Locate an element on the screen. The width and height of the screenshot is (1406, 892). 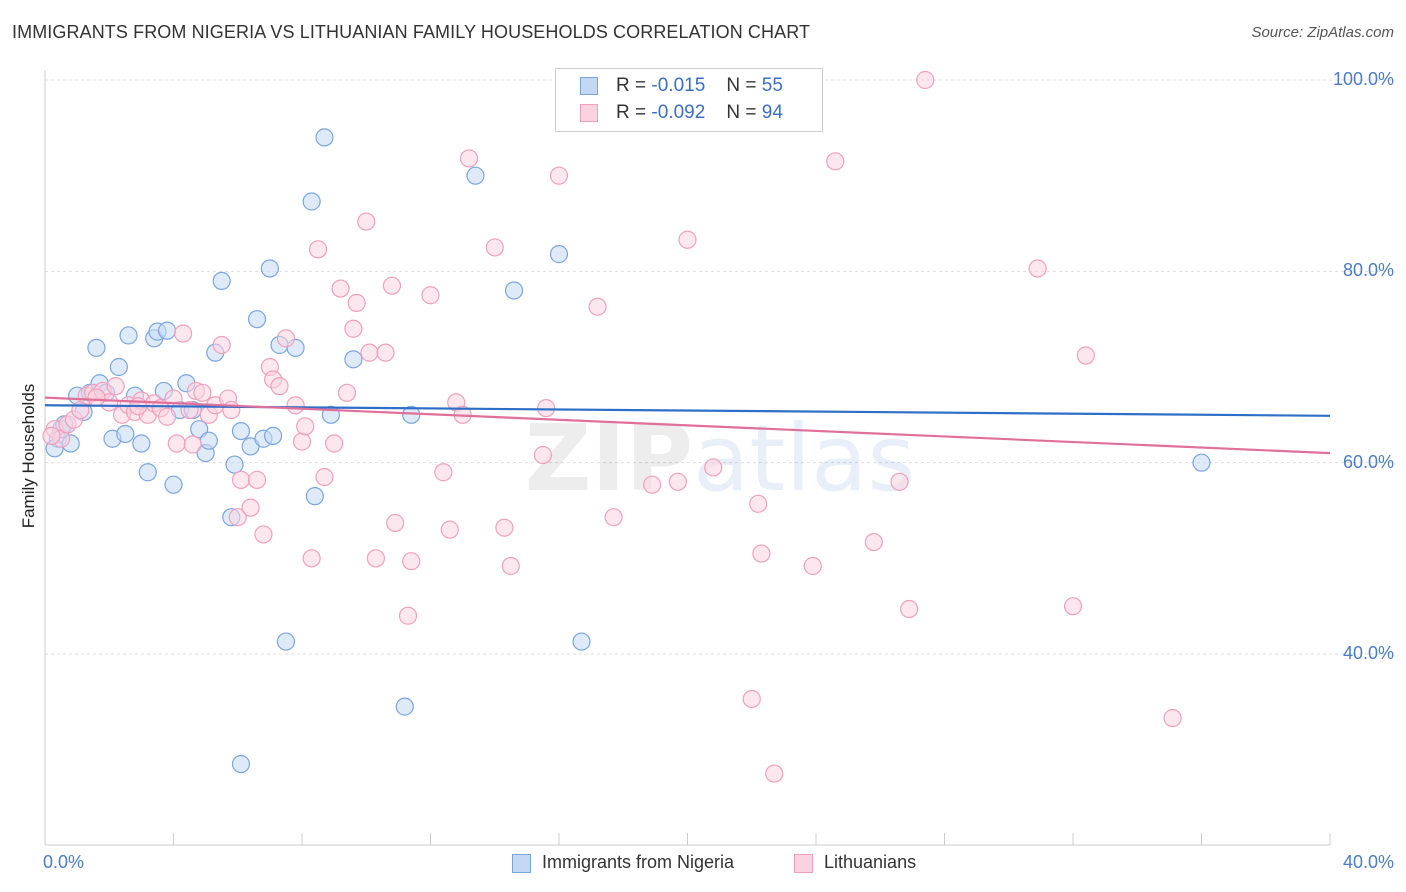
legend-n-label: N = is located at coordinates (741, 85).